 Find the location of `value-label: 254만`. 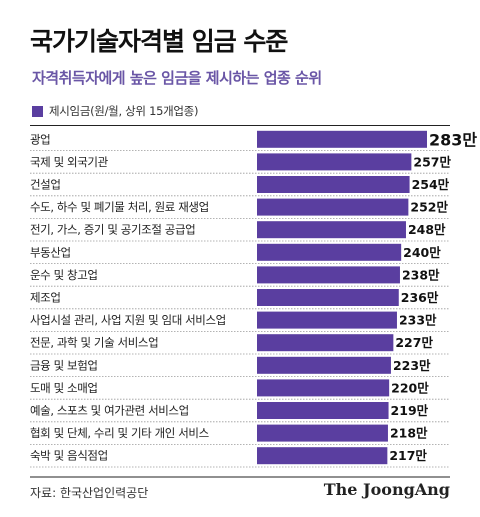

value-label: 254만 is located at coordinates (431, 184).